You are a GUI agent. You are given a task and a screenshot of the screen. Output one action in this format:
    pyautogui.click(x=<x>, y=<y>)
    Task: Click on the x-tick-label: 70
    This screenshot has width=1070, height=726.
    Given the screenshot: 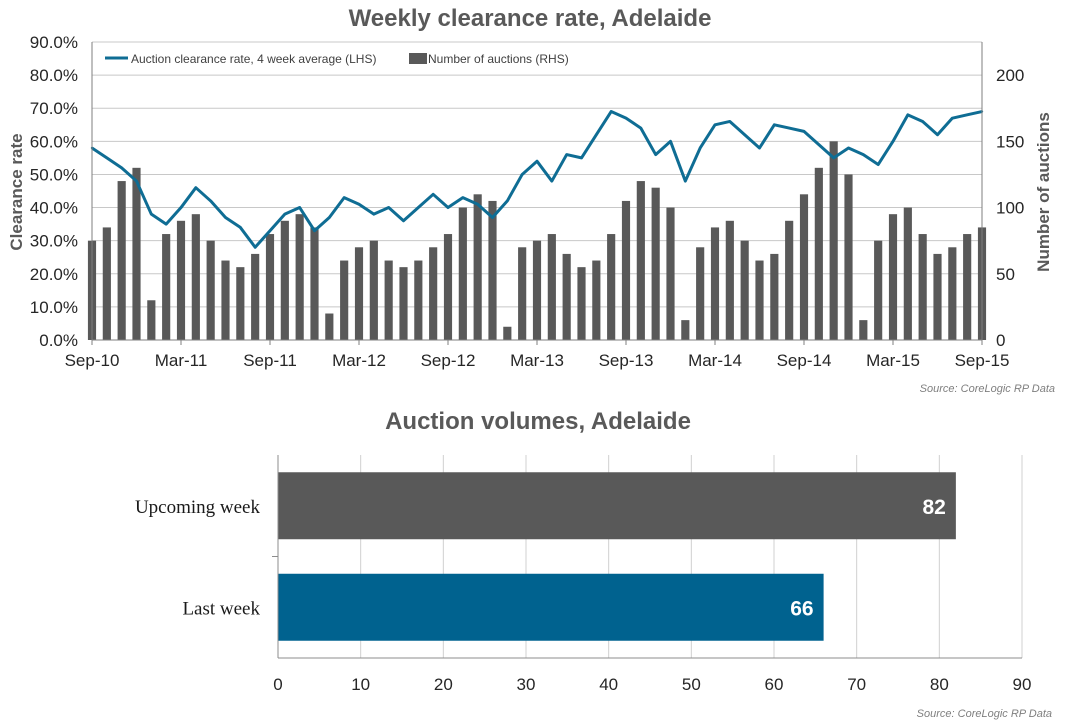 What is the action you would take?
    pyautogui.click(x=856, y=684)
    